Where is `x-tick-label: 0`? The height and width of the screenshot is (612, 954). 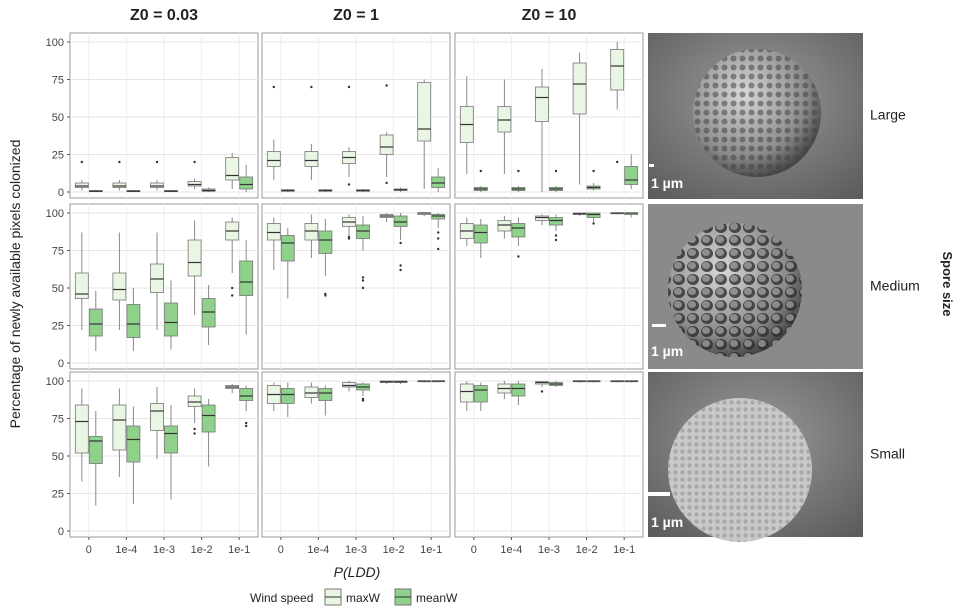
x-tick-label: 0 is located at coordinates (281, 550).